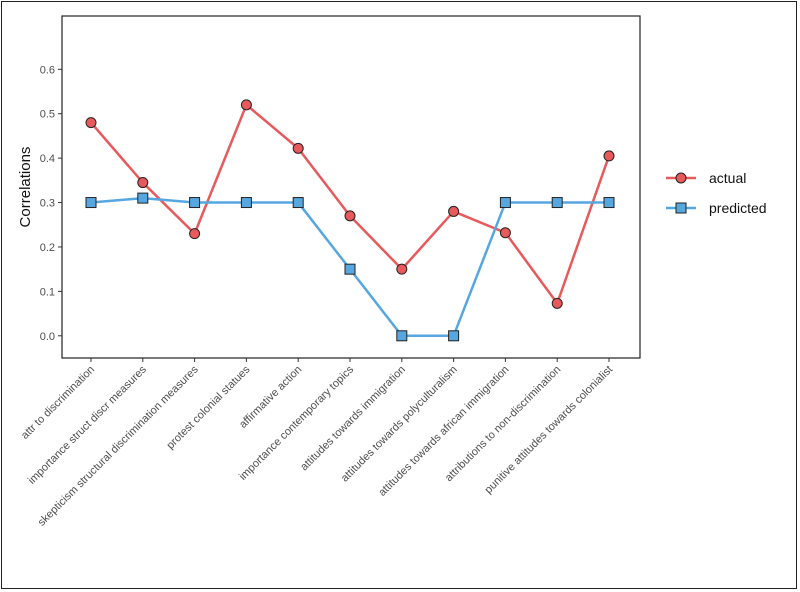 The width and height of the screenshot is (800, 592). What do you see at coordinates (25, 187) in the screenshot?
I see `y-axis-title: Correlations` at bounding box center [25, 187].